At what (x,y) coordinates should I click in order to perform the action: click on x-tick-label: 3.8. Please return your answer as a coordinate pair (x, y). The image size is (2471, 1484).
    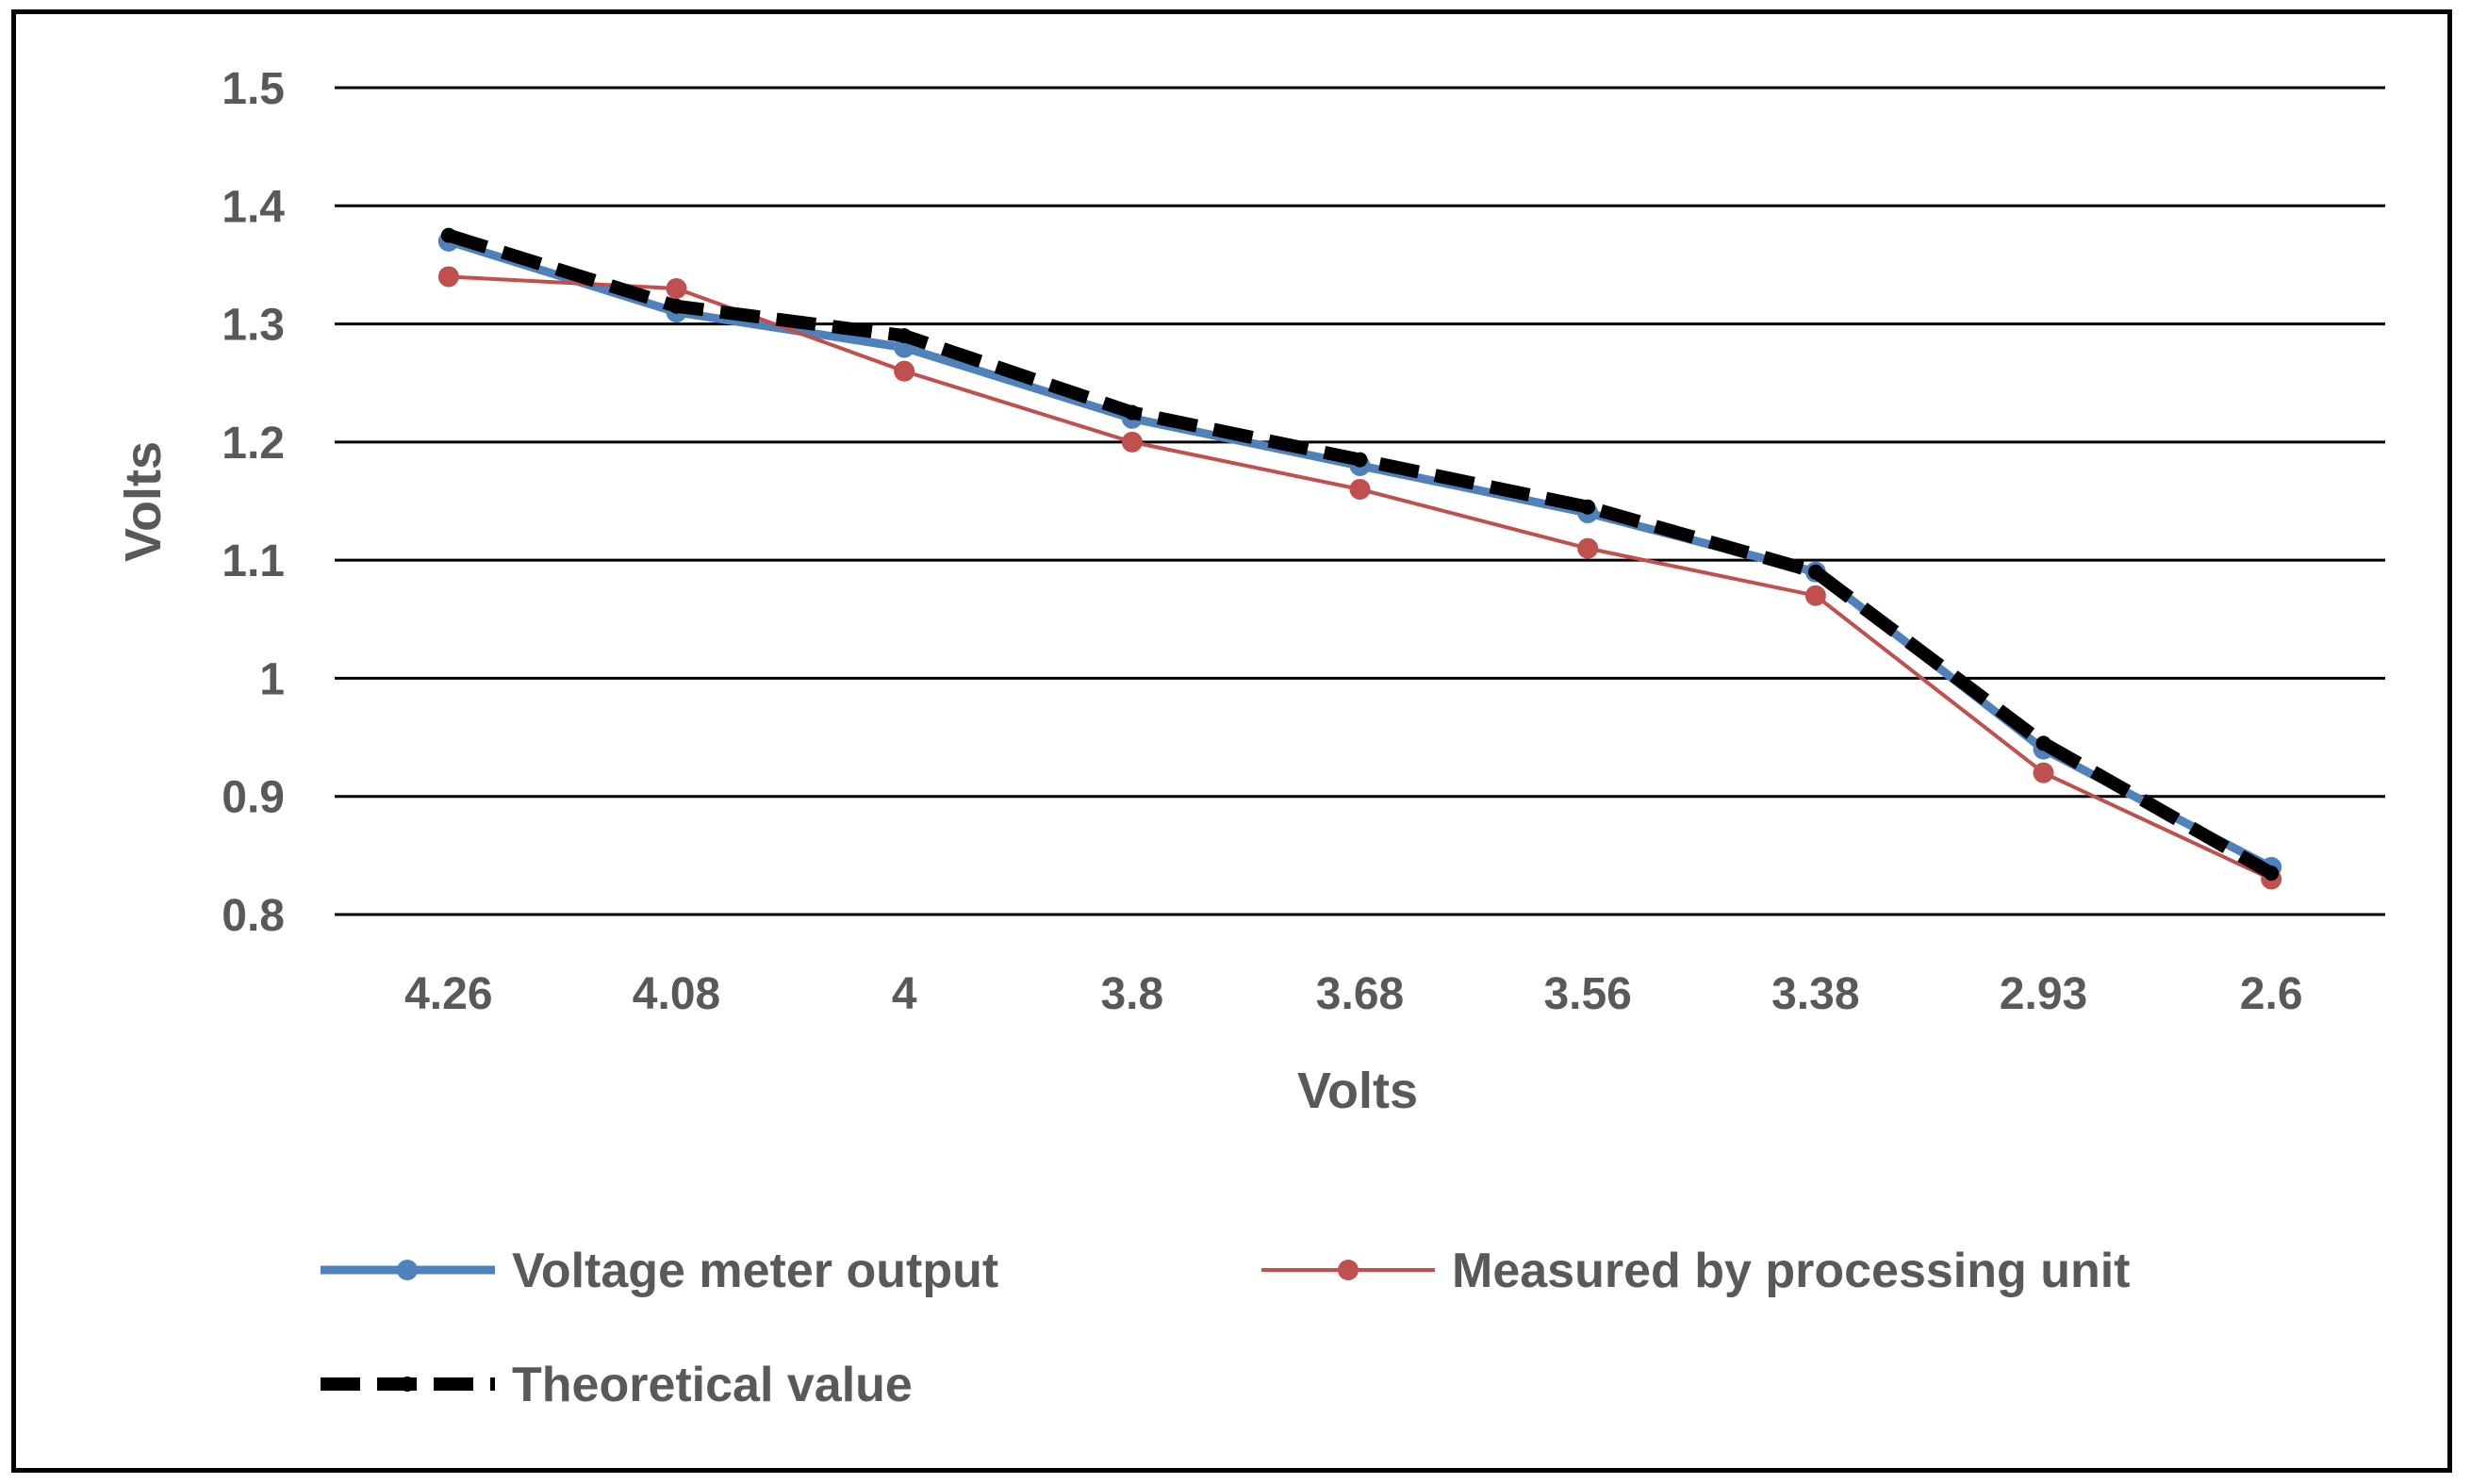
    Looking at the image, I should click on (1131, 994).